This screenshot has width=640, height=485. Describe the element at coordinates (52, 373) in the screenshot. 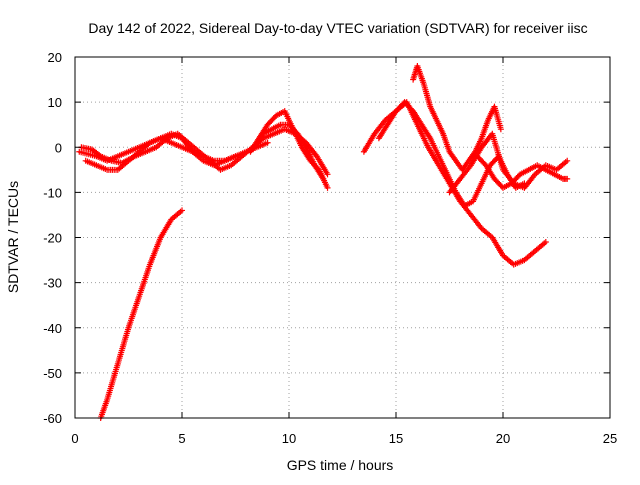

I see `y-tick-label: -50` at that location.